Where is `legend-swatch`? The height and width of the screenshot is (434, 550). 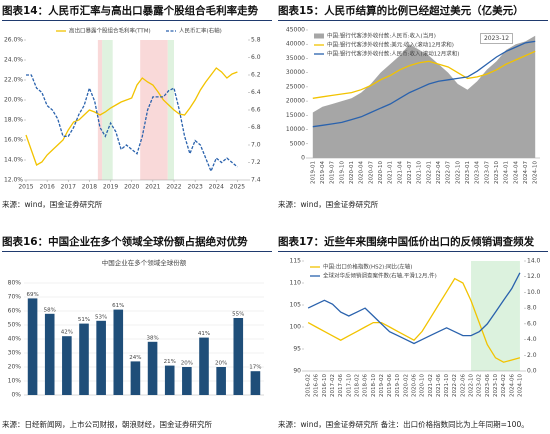
legend-swatch is located at coordinates (319, 36).